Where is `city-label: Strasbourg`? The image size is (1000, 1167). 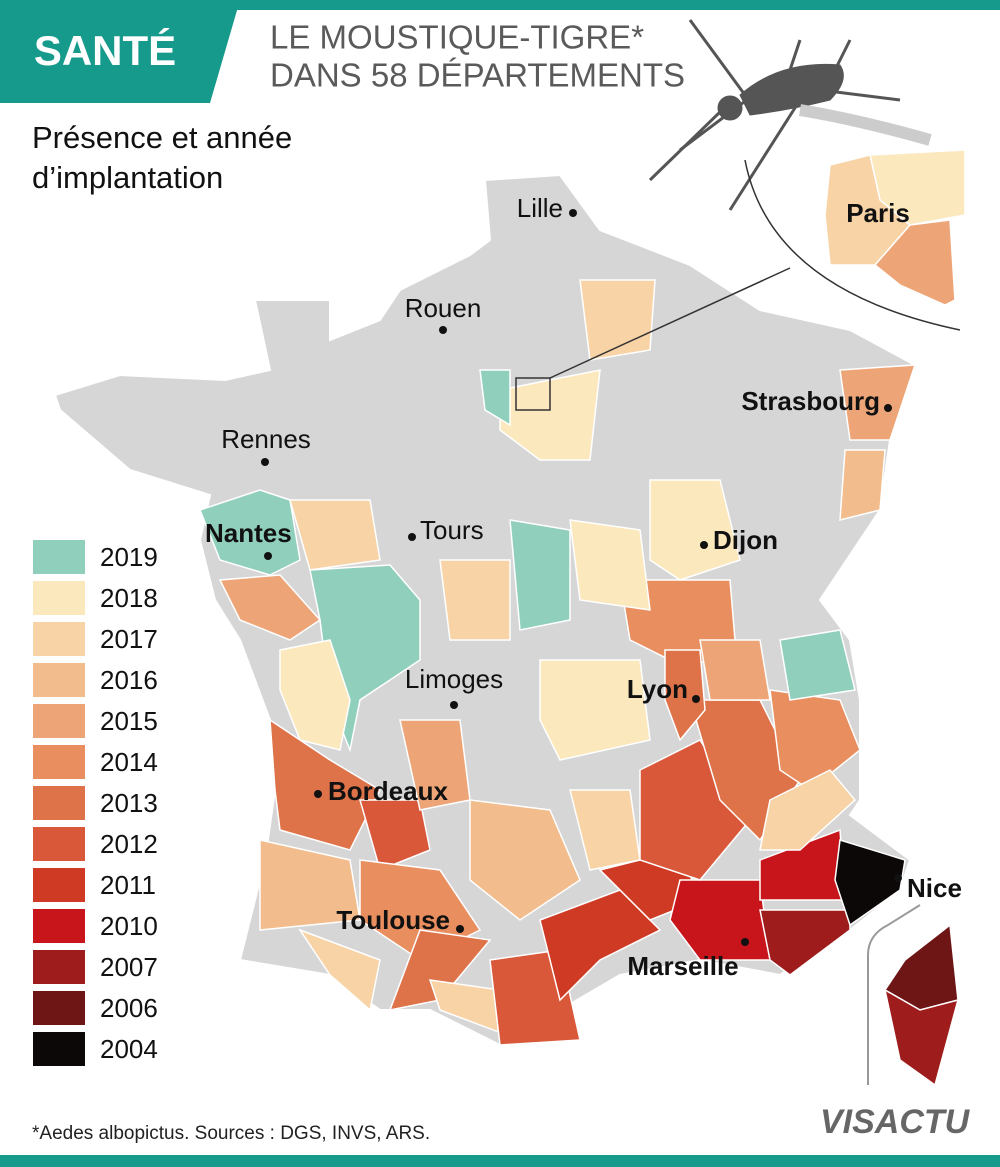 city-label: Strasbourg is located at coordinates (810, 401).